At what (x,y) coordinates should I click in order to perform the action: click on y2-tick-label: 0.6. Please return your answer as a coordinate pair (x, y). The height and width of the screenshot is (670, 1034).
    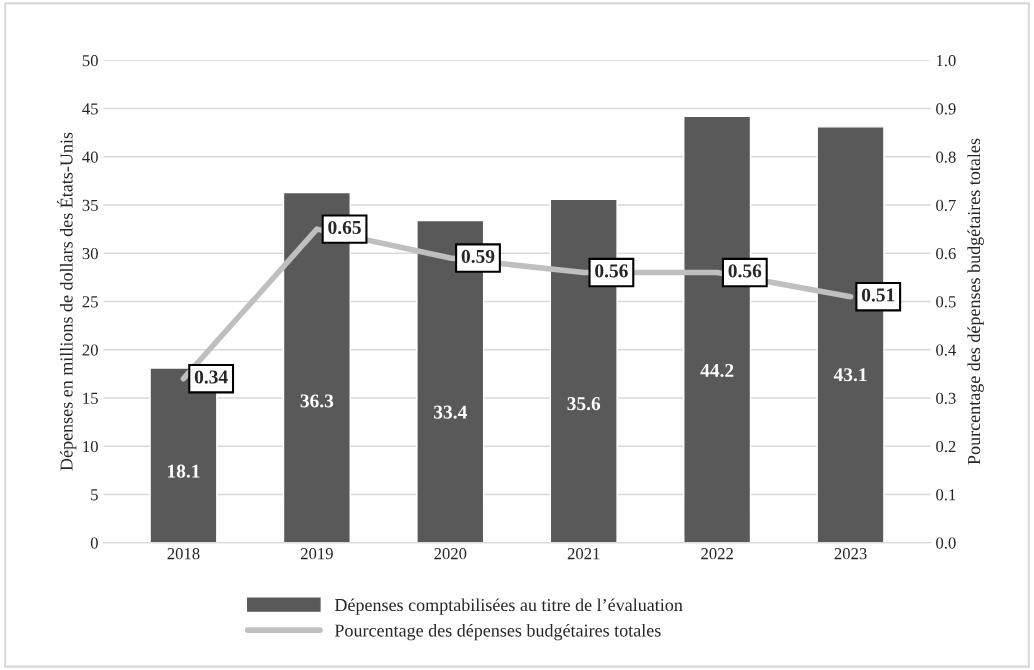
    Looking at the image, I should click on (946, 253).